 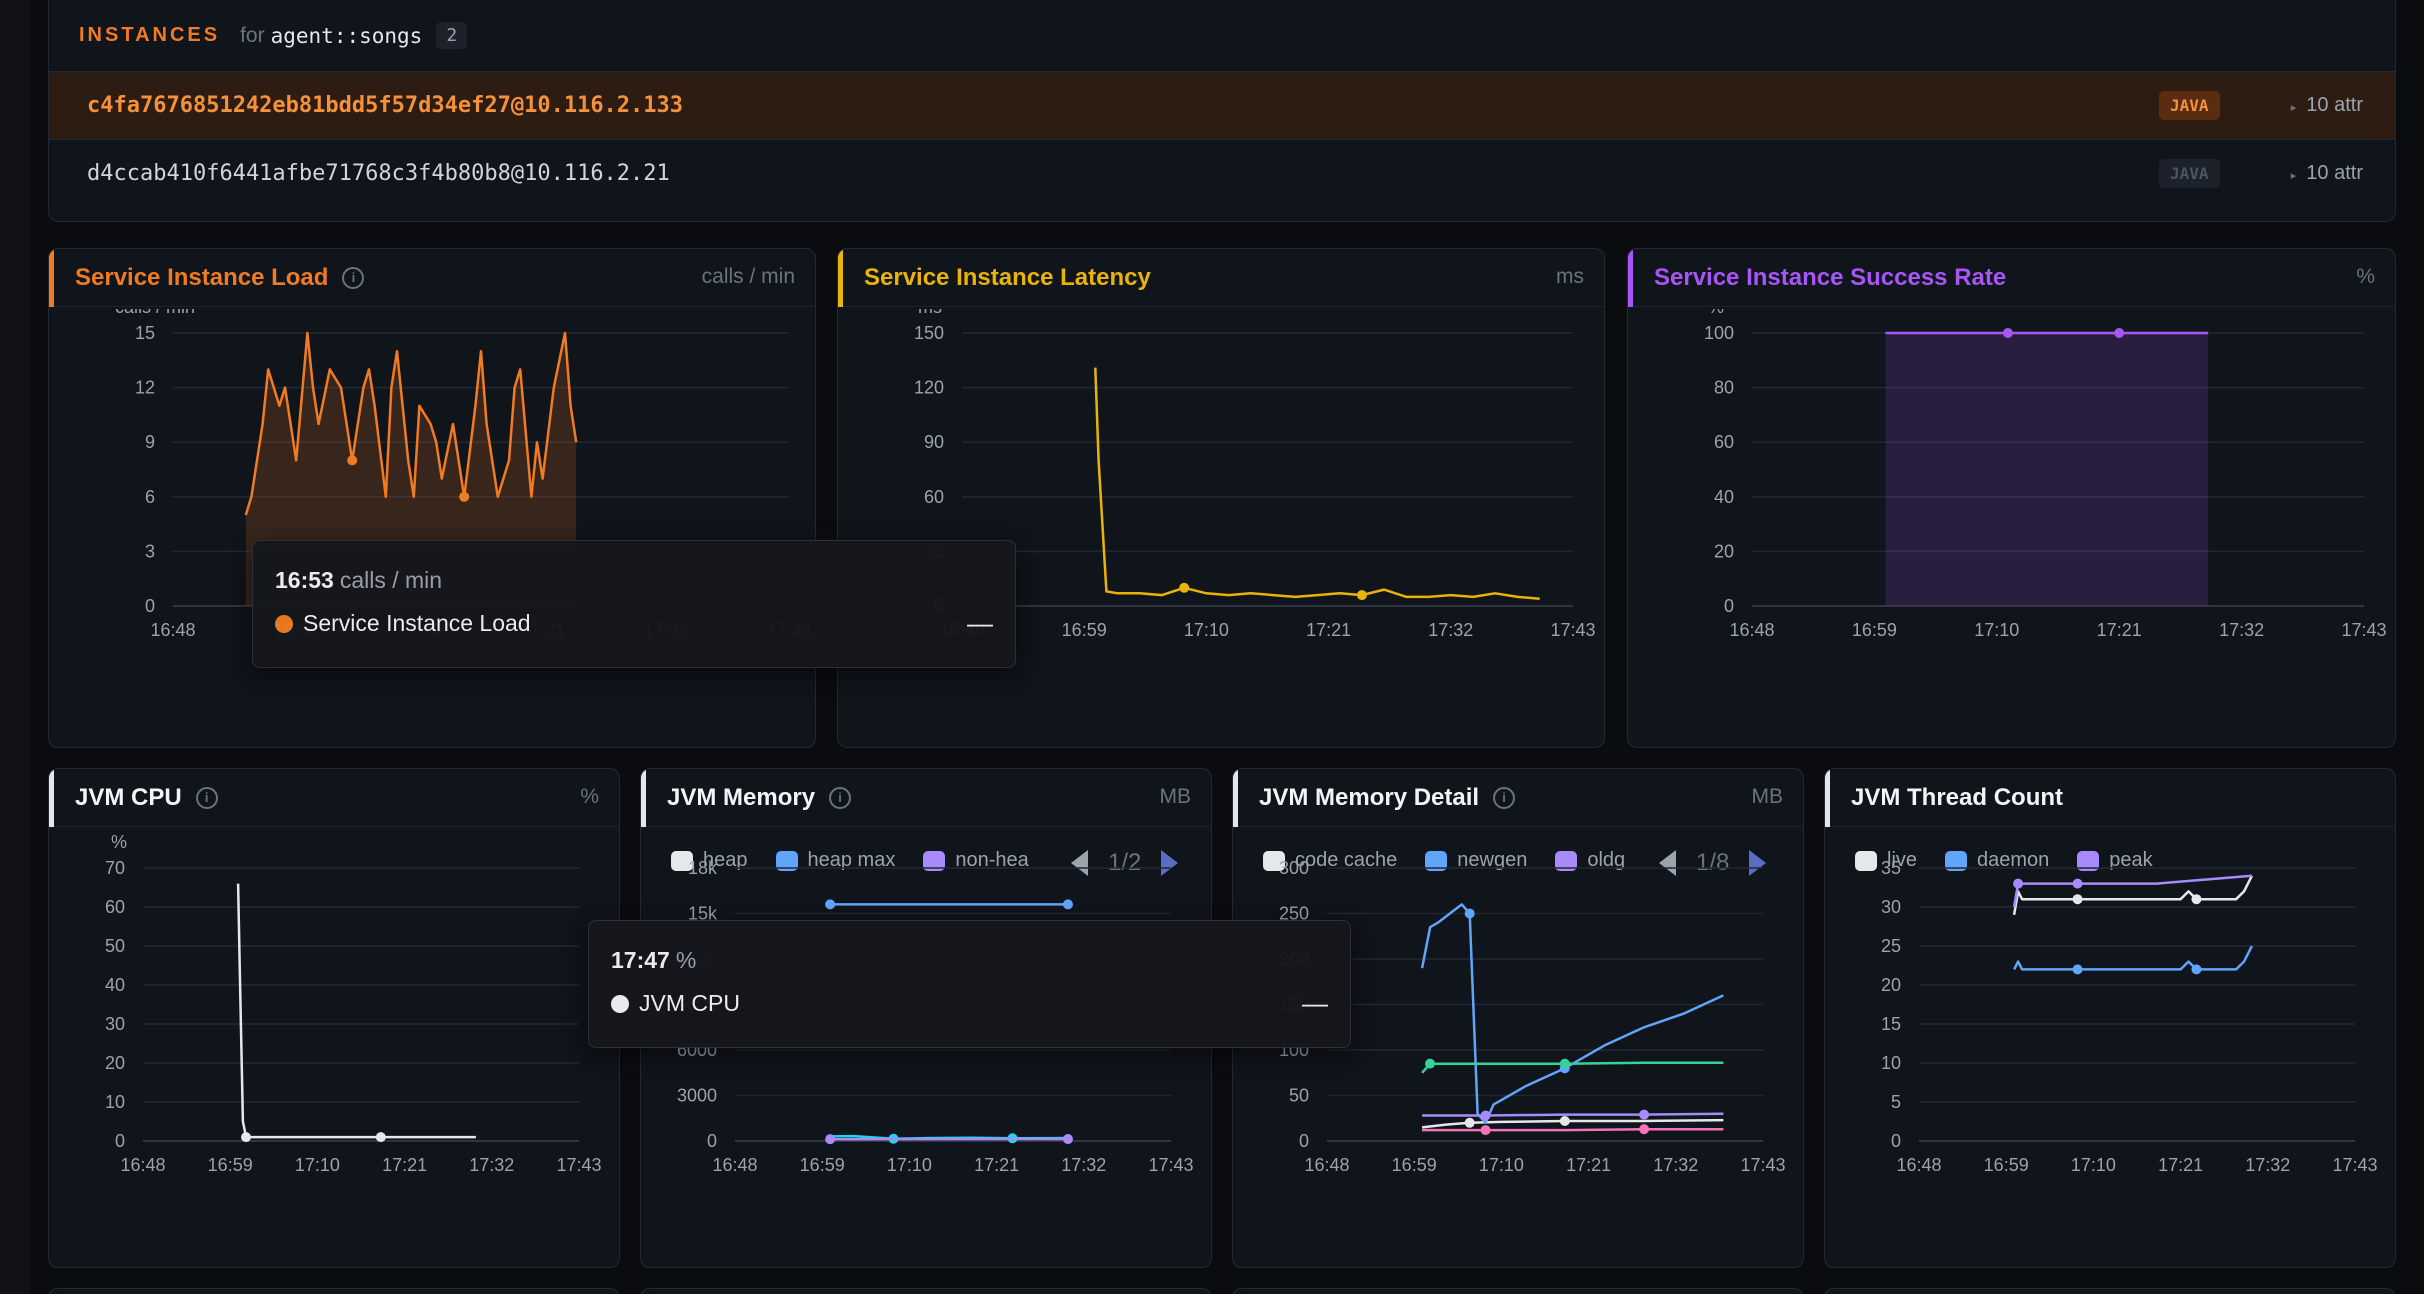 What do you see at coordinates (1896, 1102) in the screenshot?
I see `y-tick-label: 5` at bounding box center [1896, 1102].